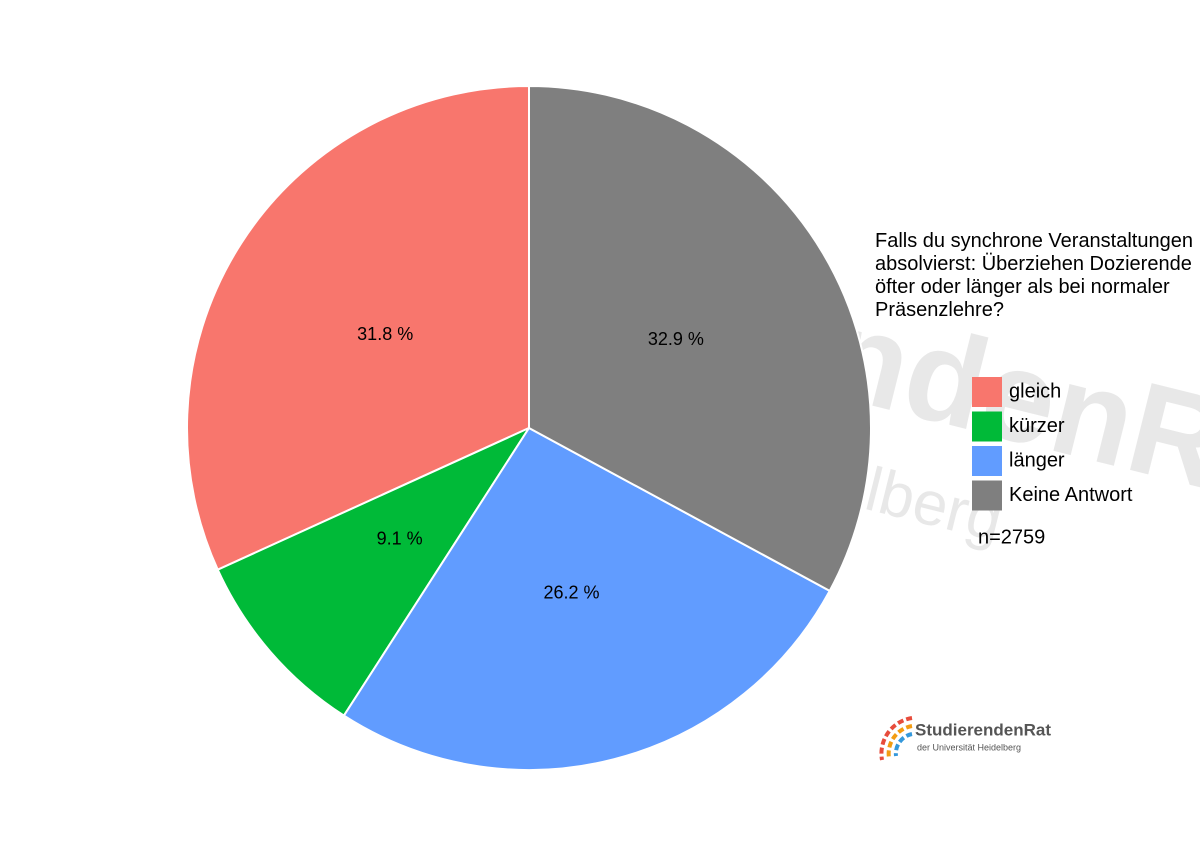 The height and width of the screenshot is (854, 1200). I want to click on data-label: 9.1 %, so click(400, 539).